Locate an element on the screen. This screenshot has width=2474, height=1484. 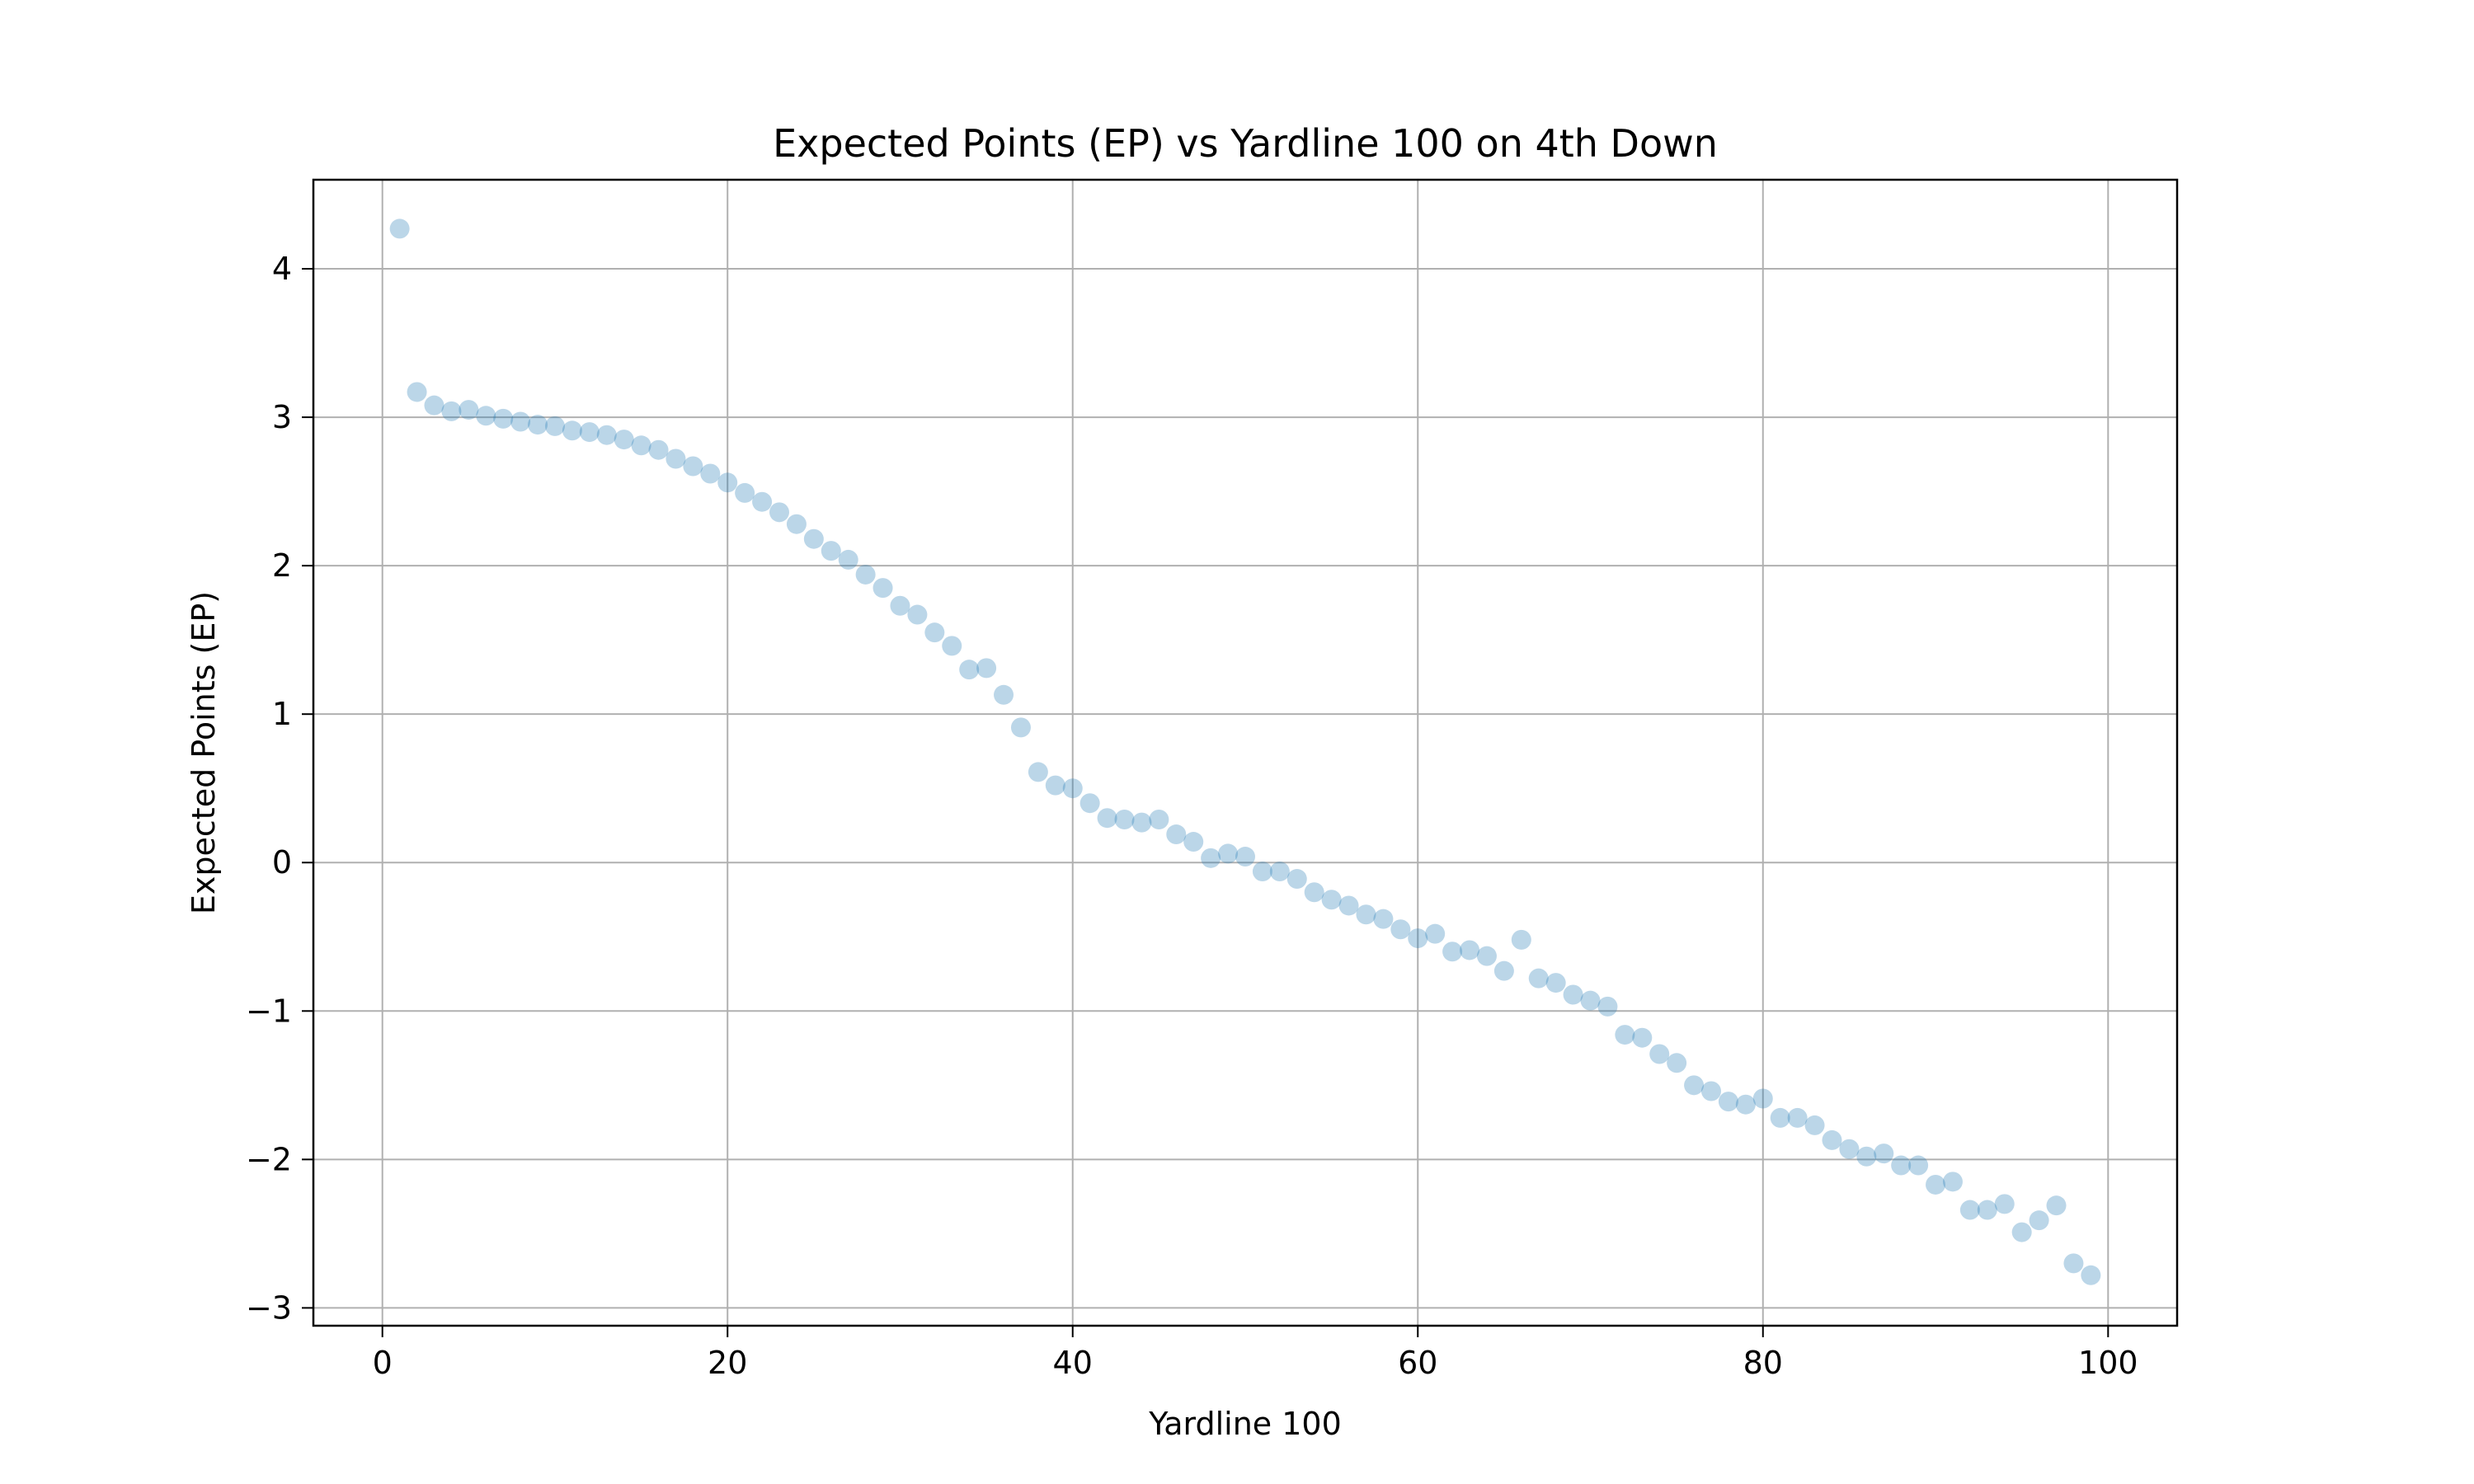
y-axis-ticks: −3 −2 −1 0 1 2 3 4 is located at coordinates (279, 788).